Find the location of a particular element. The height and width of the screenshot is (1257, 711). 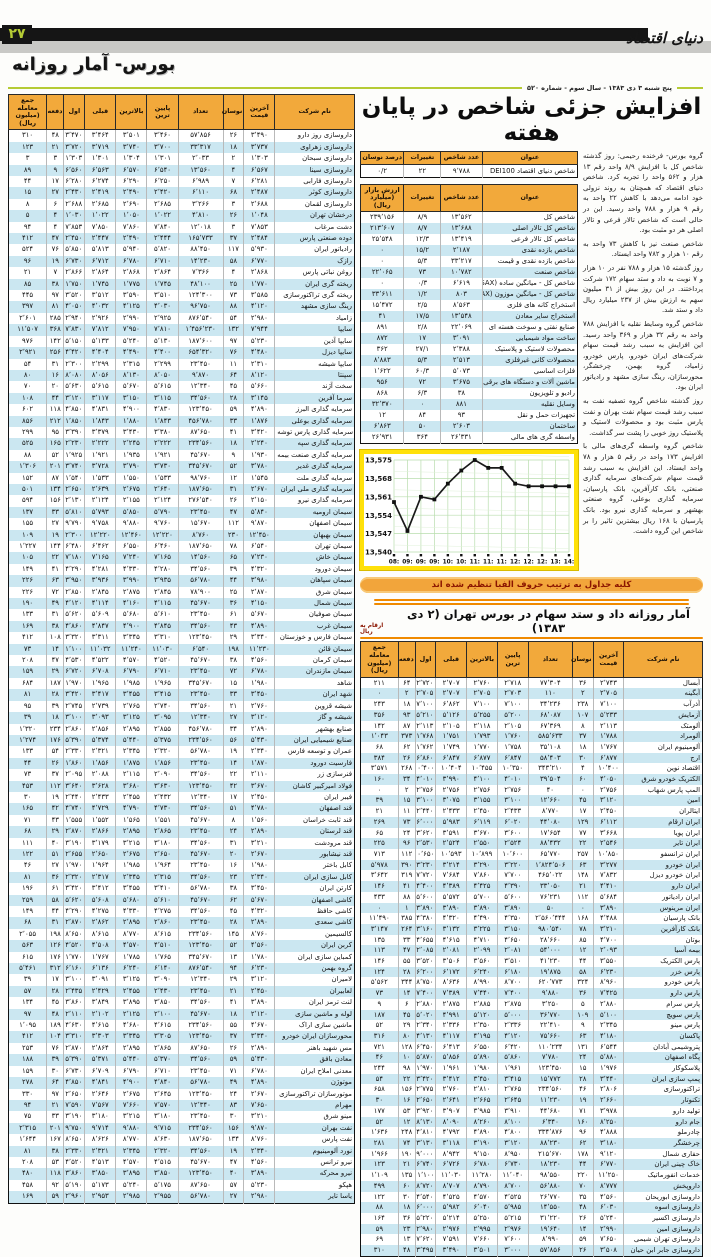

value-cell: ۶٬۸۷۷ is located at coordinates (608, 758).